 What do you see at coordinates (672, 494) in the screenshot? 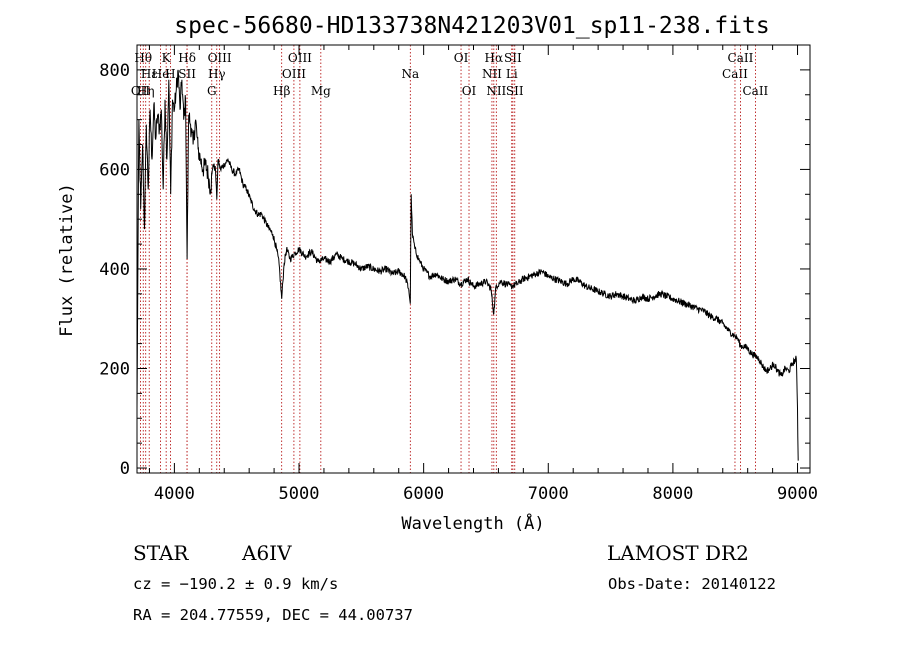
I see `x-tick-label: 8000` at bounding box center [672, 494].